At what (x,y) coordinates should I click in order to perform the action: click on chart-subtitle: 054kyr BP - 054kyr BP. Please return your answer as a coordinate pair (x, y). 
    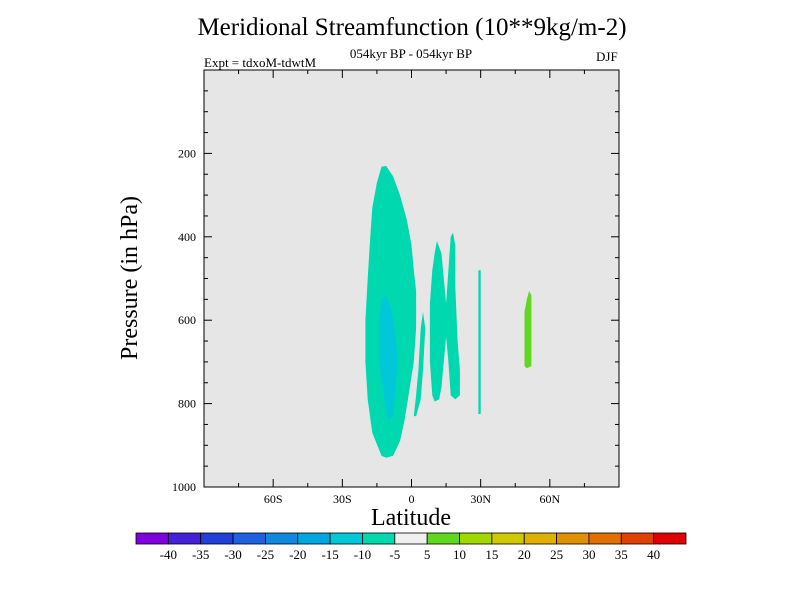
    Looking at the image, I should click on (411, 53).